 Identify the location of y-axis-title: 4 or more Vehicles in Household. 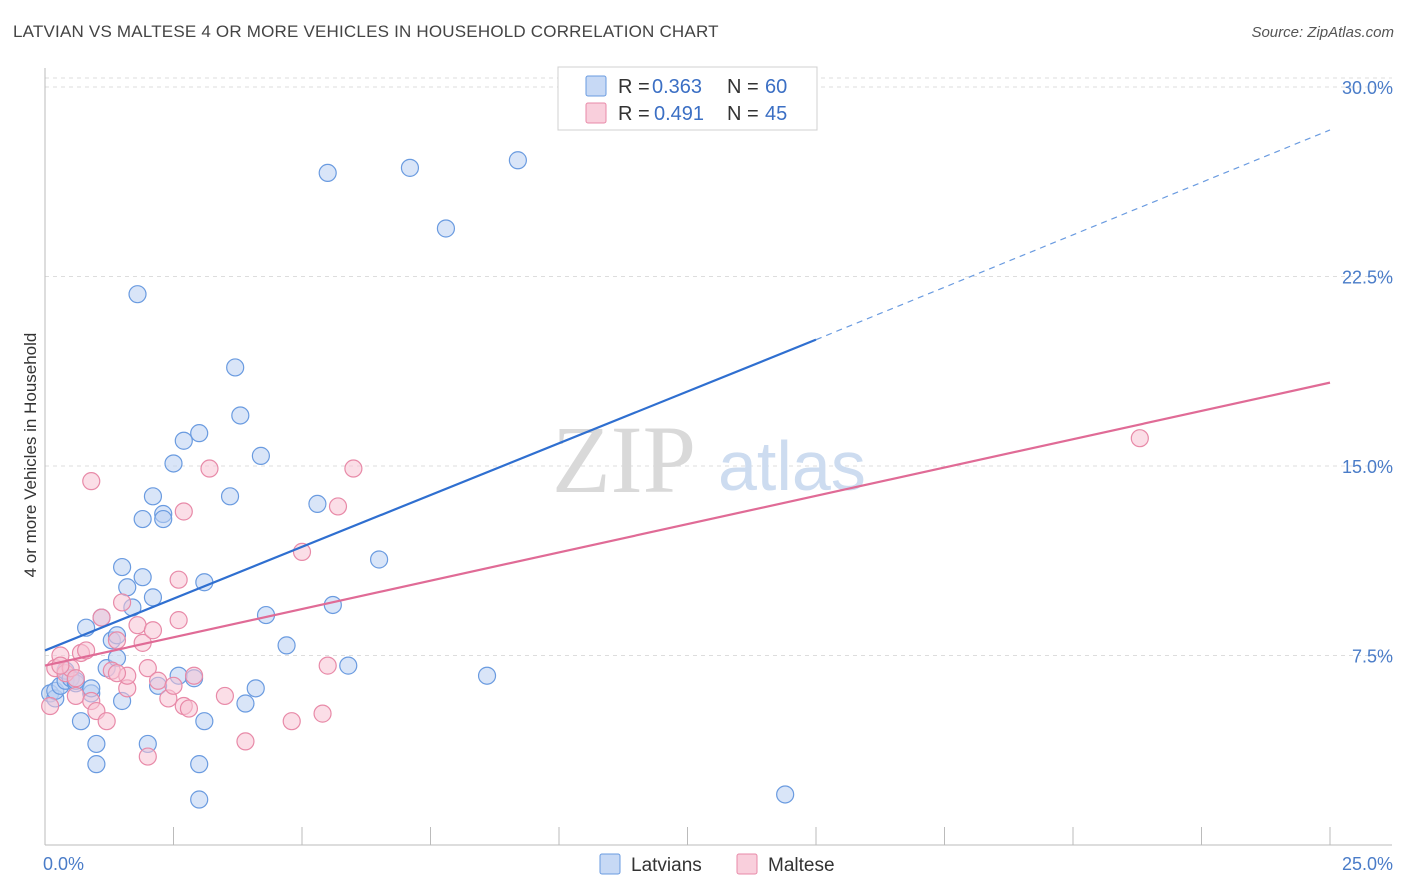
(30, 455).